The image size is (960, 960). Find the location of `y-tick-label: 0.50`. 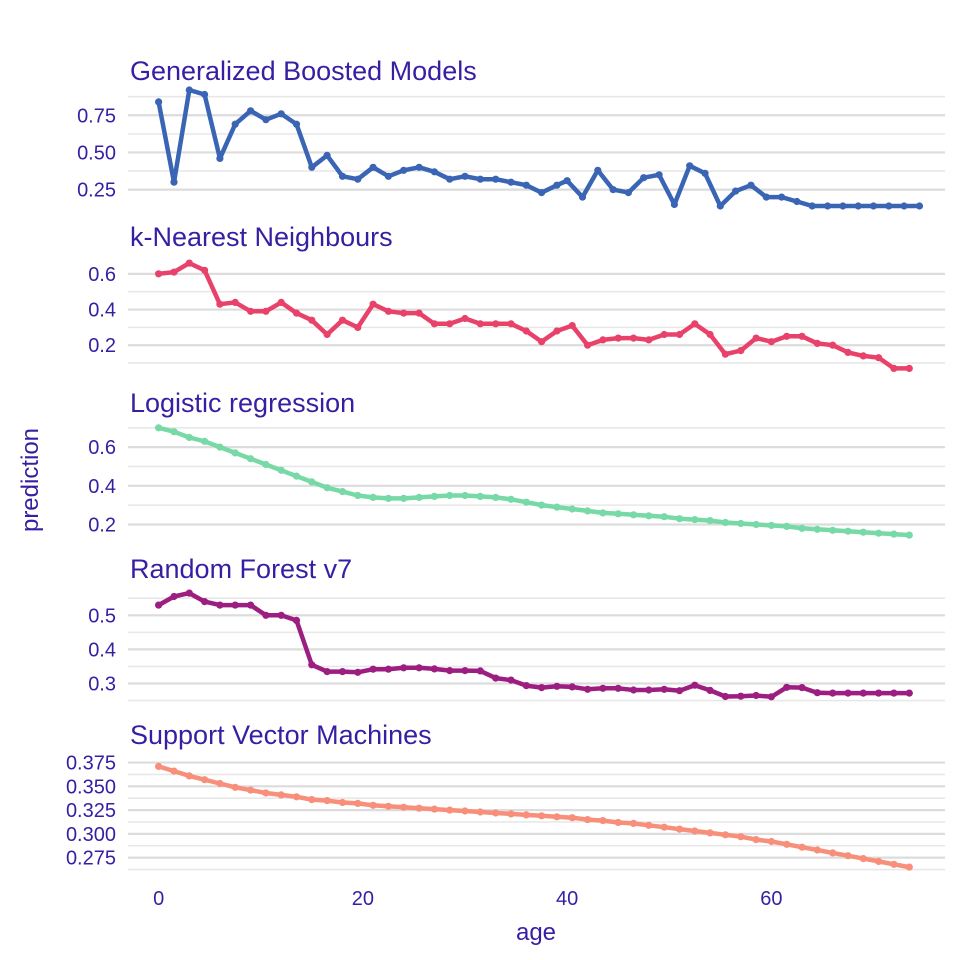

y-tick-label: 0.50 is located at coordinates (96, 153).